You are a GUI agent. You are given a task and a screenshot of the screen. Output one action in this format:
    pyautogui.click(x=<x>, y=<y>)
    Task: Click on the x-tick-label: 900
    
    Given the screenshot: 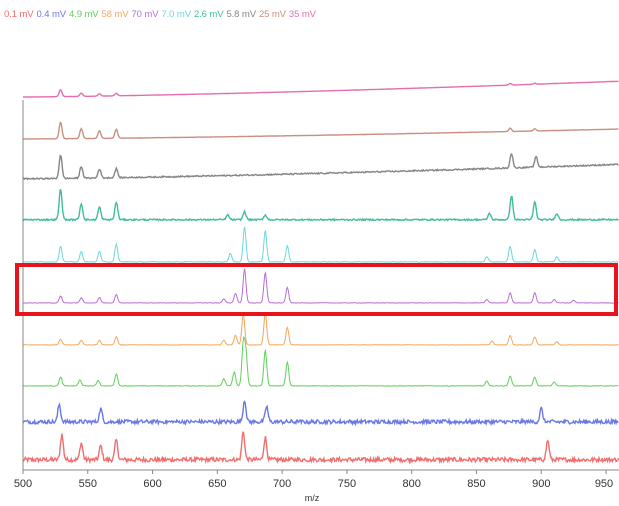 What is the action you would take?
    pyautogui.click(x=541, y=484)
    